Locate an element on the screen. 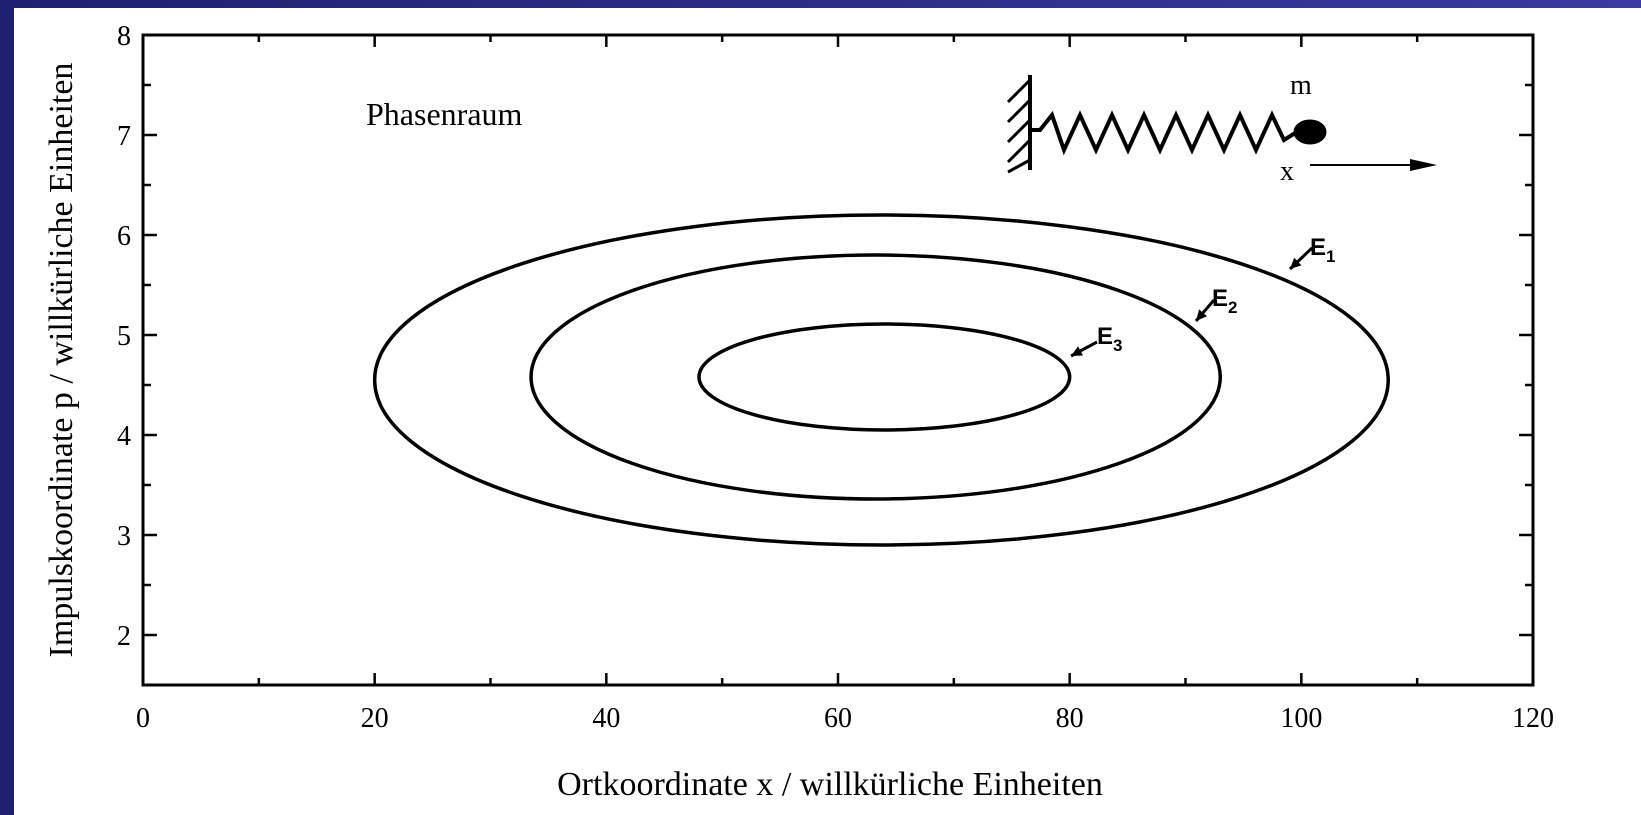  x-tick-label: 20 is located at coordinates (375, 718).